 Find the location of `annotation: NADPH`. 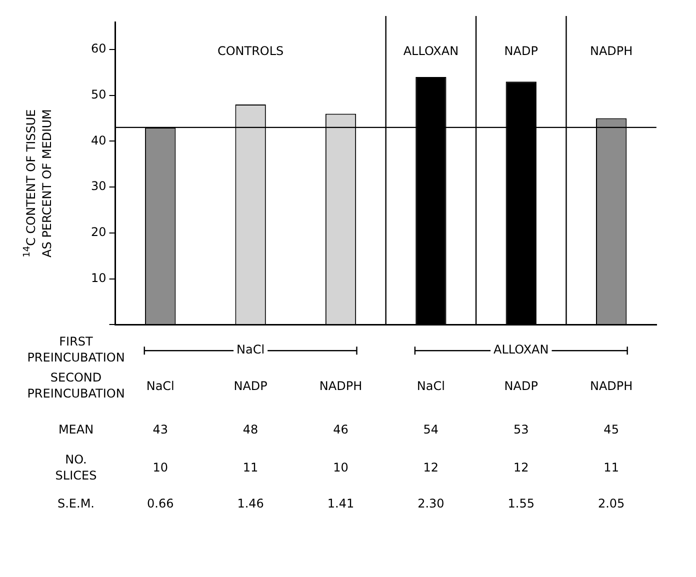

annotation: NADPH is located at coordinates (611, 51).